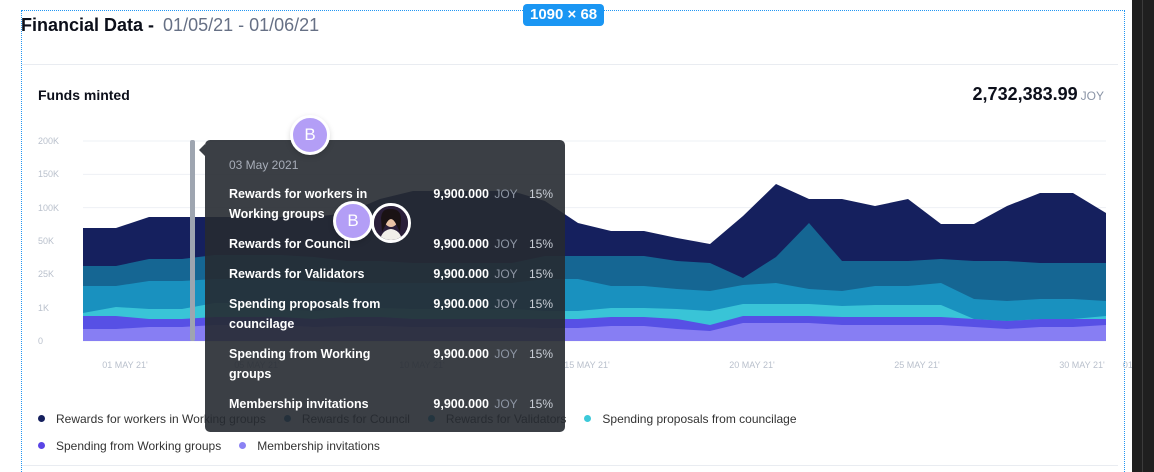 This screenshot has height=472, width=1154. What do you see at coordinates (44, 307) in the screenshot?
I see `y-tick-label: 1K` at bounding box center [44, 307].